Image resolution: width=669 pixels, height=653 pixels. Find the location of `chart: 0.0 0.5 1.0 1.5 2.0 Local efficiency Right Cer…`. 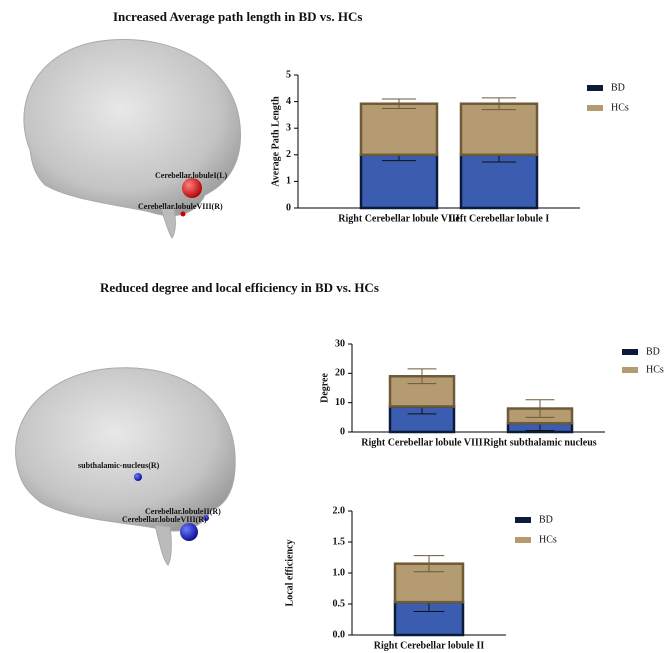

chart: 0.0 0.5 1.0 1.5 2.0 Local efficiency Right Cer… is located at coordinates (420, 578).